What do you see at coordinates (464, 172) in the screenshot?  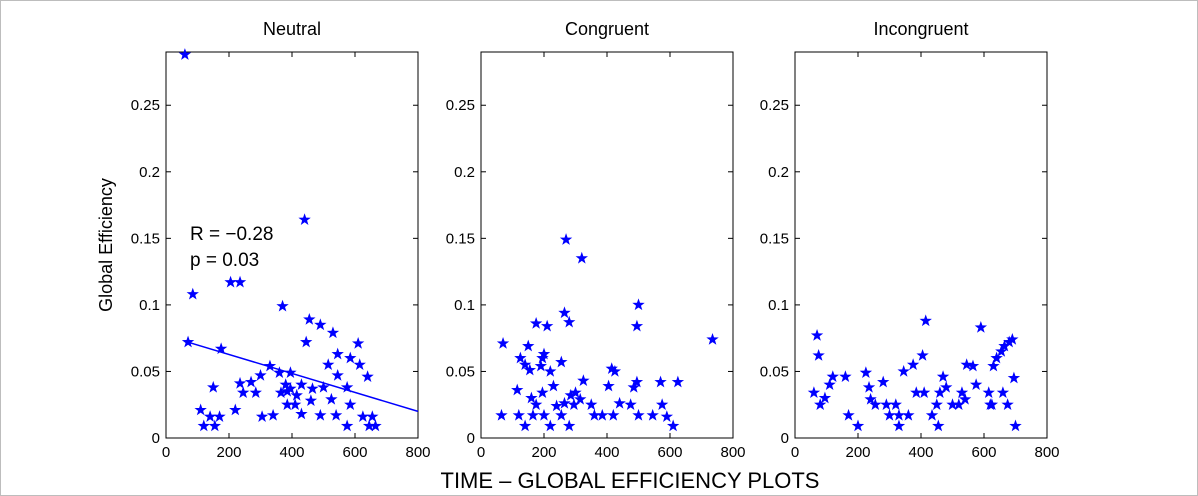 I see `y-tick-label: 0.2` at bounding box center [464, 172].